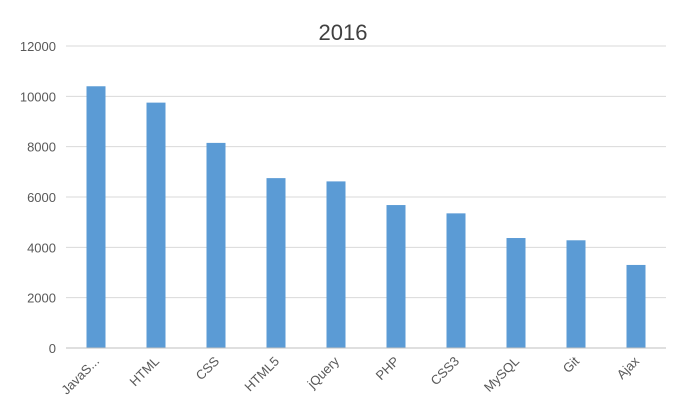 The image size is (681, 419). I want to click on bar-html, so click(156, 225).